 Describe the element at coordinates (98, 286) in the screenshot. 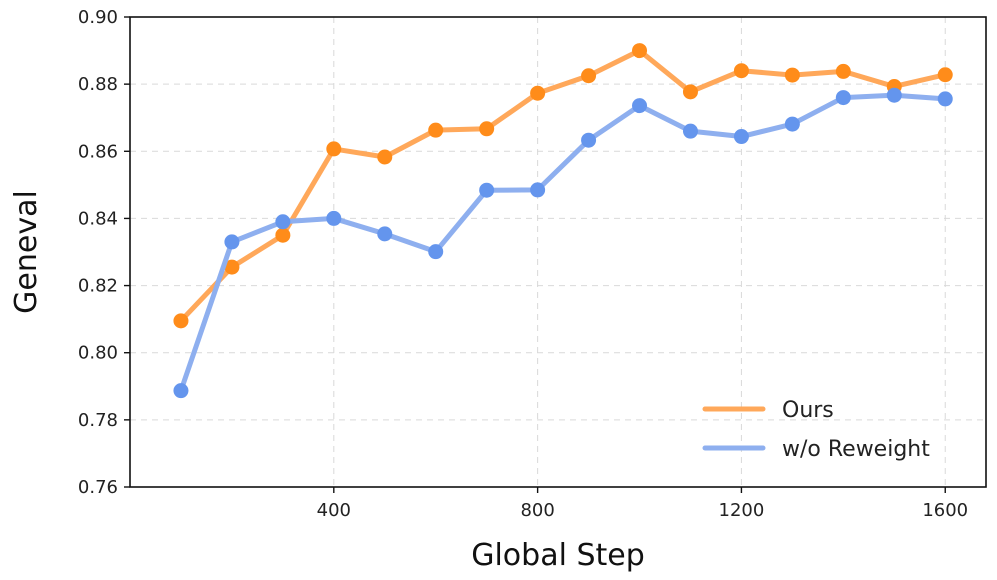

I see `y-tick-label: 0.82` at that location.